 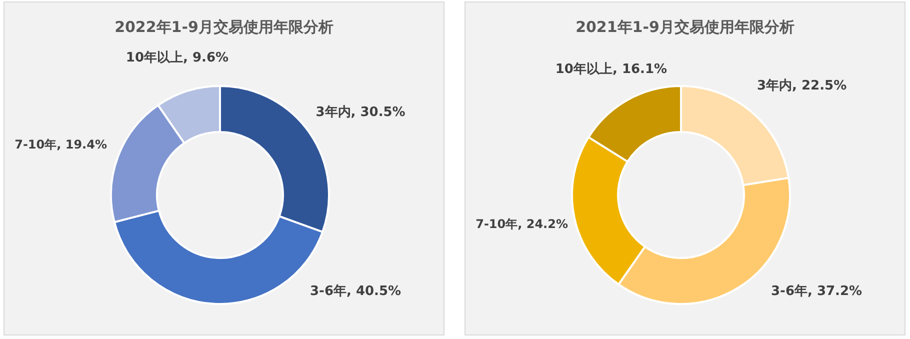 What do you see at coordinates (801, 86) in the screenshot?
I see `slice-label: 3年内, 22.5%` at bounding box center [801, 86].